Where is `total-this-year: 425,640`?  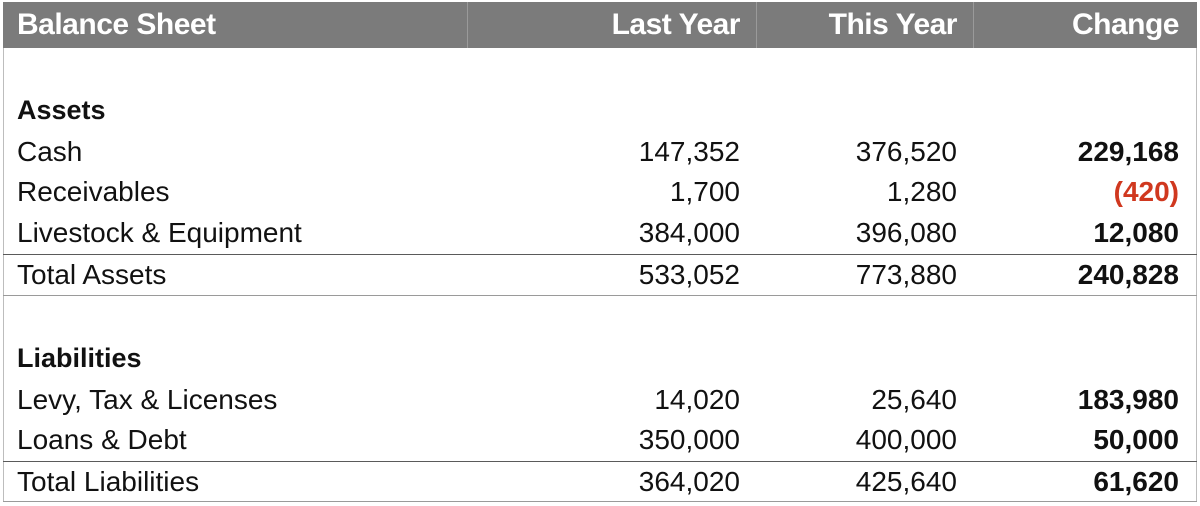
total-this-year: 425,640 is located at coordinates (906, 481).